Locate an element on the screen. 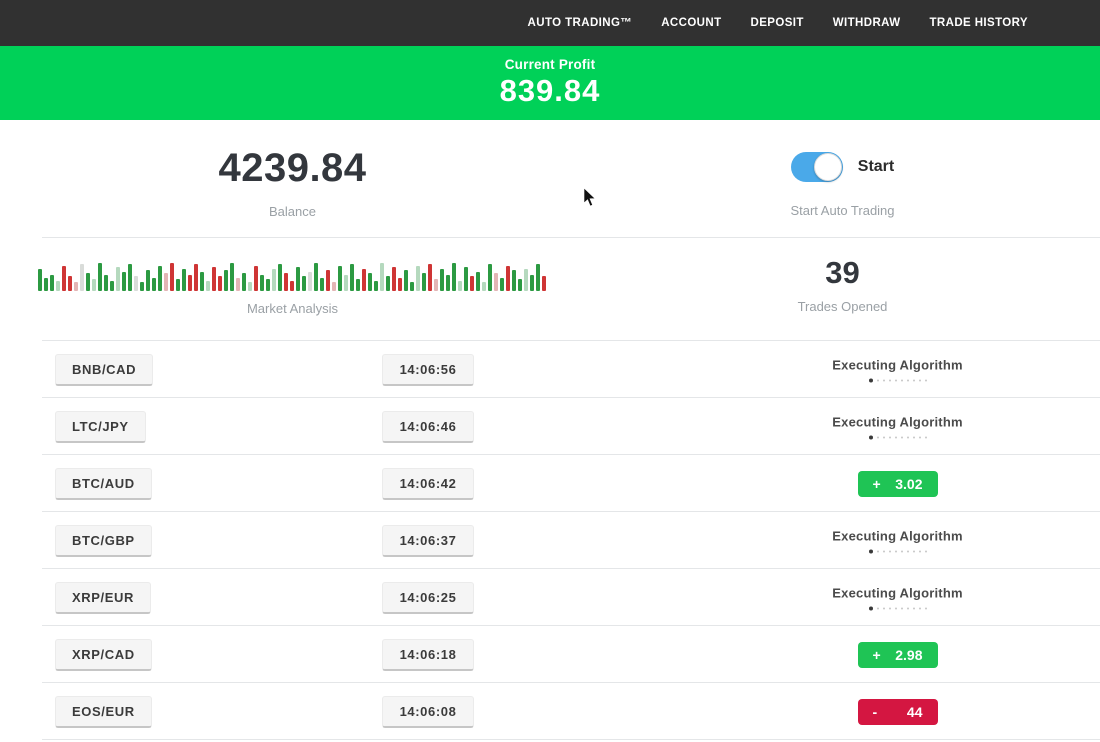 This screenshot has height=742, width=1100. nav-account: ACCOUNT is located at coordinates (691, 23).